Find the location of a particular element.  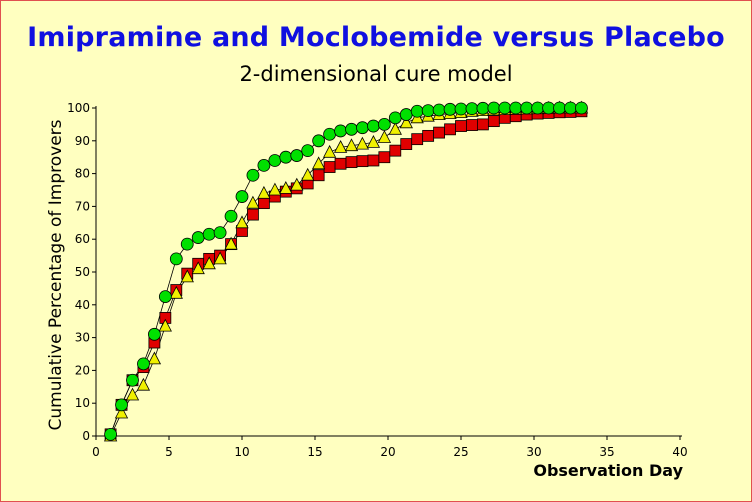

y-tick-label: 100 is located at coordinates (78, 108).